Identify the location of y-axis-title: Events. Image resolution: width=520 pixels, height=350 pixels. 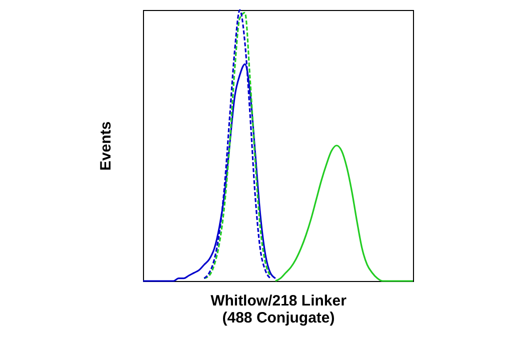
(106, 146).